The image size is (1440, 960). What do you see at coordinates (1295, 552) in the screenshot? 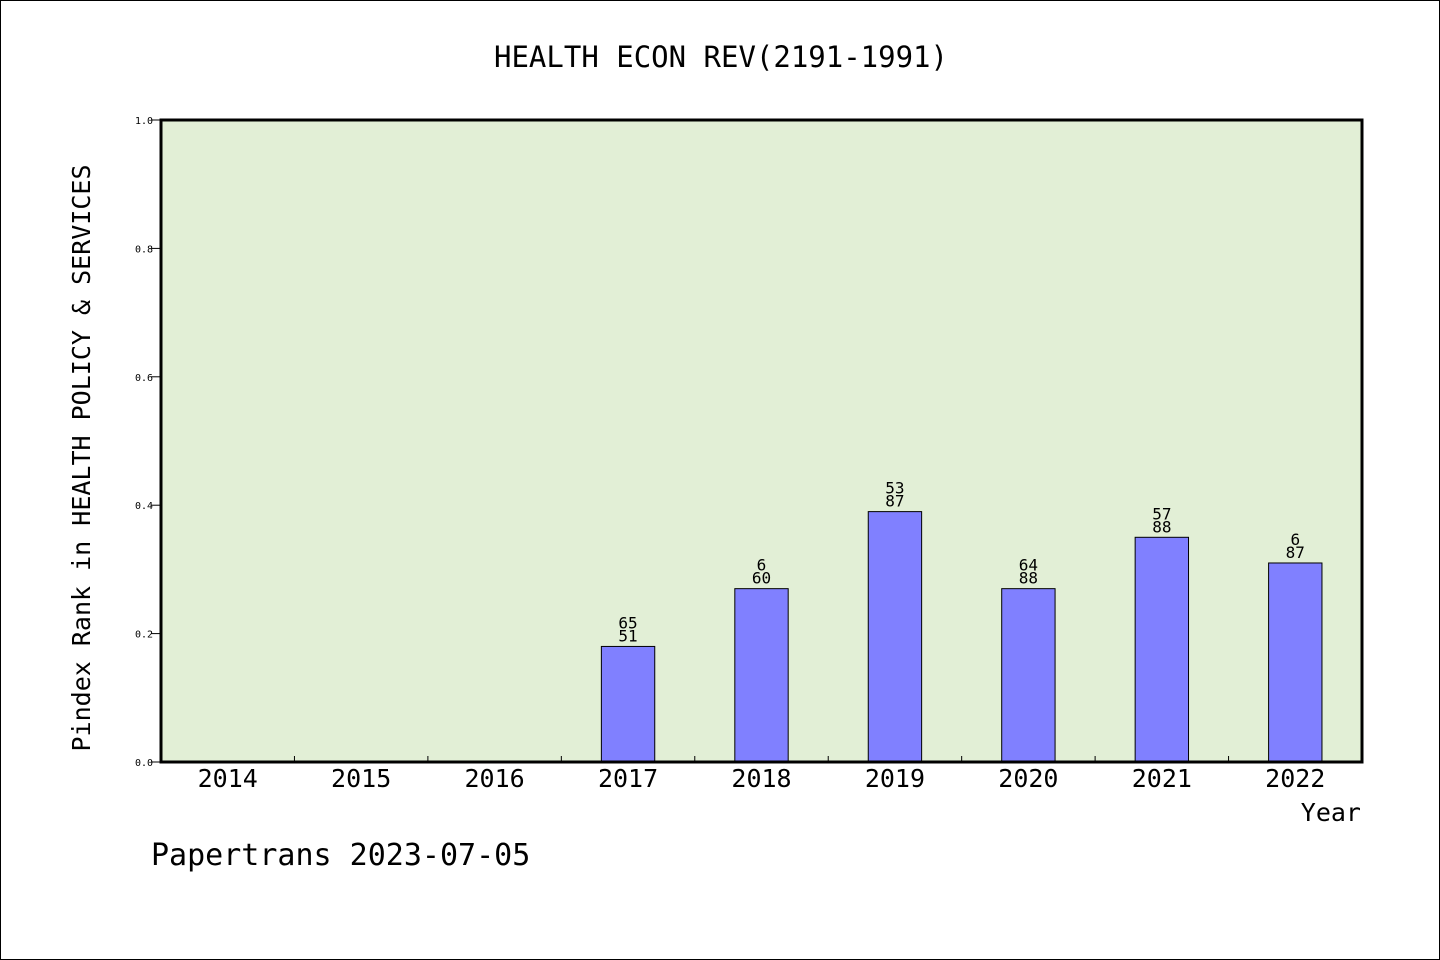
I see `bar-label-bottom-2022: 87` at bounding box center [1295, 552].